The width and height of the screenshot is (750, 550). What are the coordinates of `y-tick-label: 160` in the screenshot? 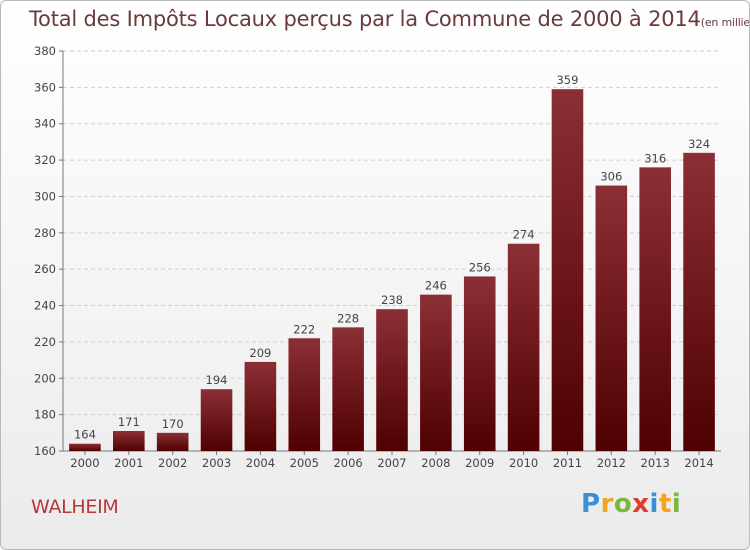 It's located at (45, 451).